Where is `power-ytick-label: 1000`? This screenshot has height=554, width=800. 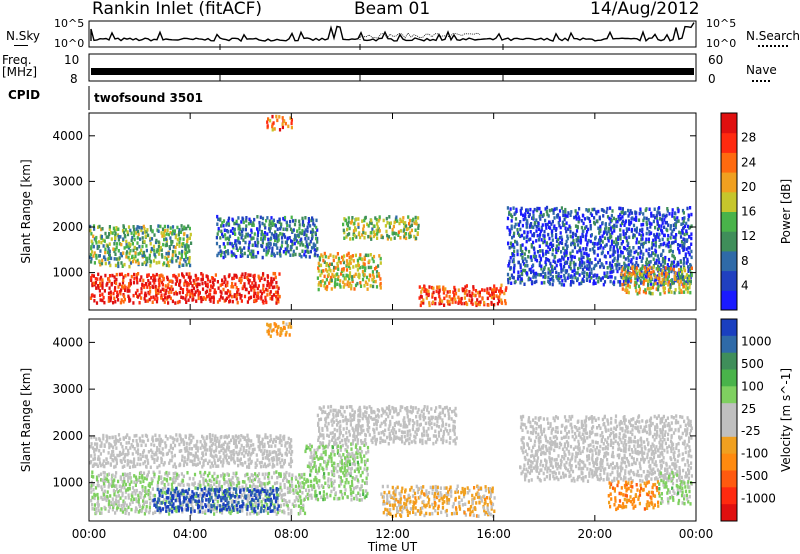 power-ytick-label: 1000 is located at coordinates (67, 273).